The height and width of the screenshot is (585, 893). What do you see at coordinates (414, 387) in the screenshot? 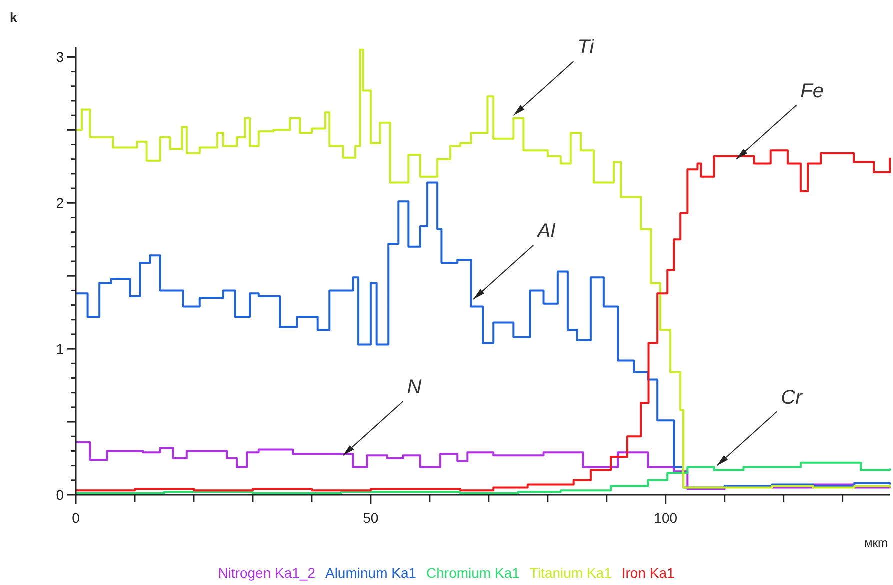
I see `annotation: N` at bounding box center [414, 387].